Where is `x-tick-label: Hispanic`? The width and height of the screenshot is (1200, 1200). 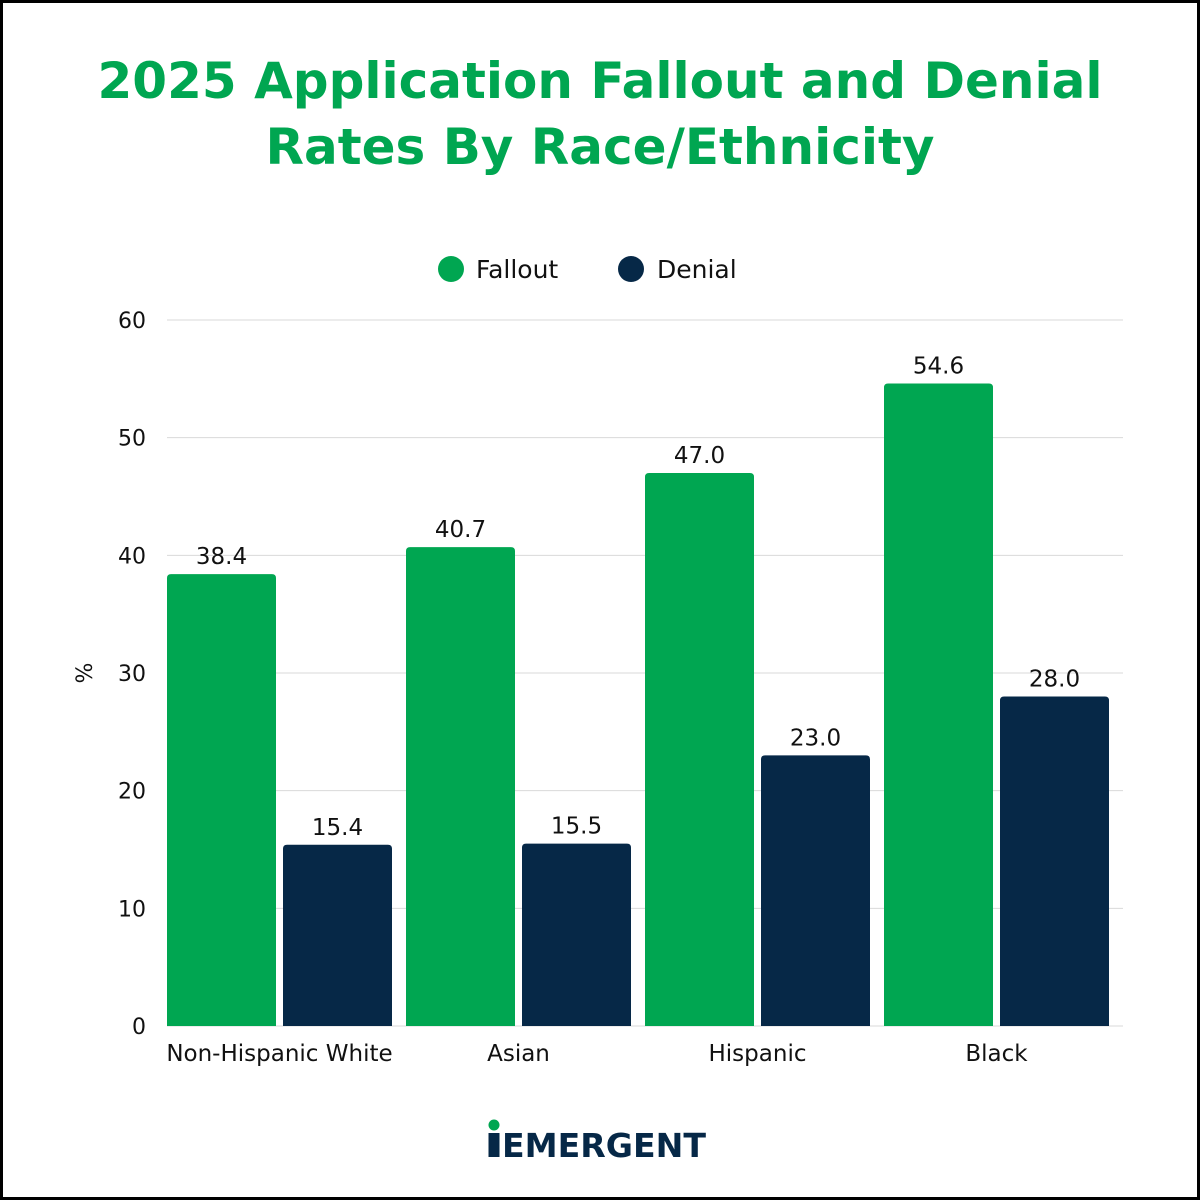
x-tick-label: Hispanic is located at coordinates (758, 1054).